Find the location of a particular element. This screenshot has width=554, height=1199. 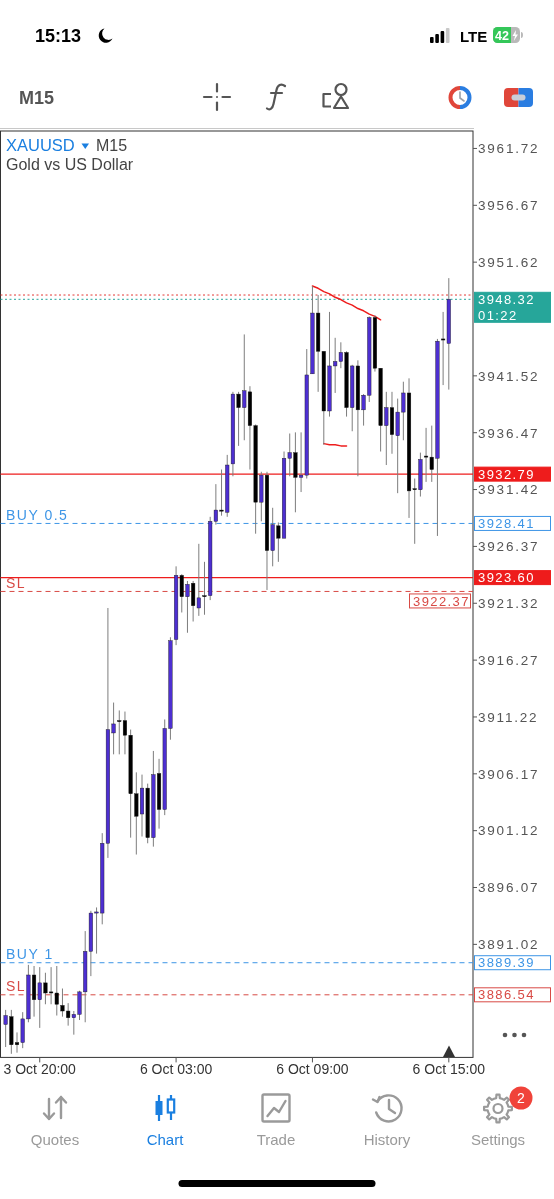

x-tick-label: 6 Oct 03:00 is located at coordinates (176, 1069).